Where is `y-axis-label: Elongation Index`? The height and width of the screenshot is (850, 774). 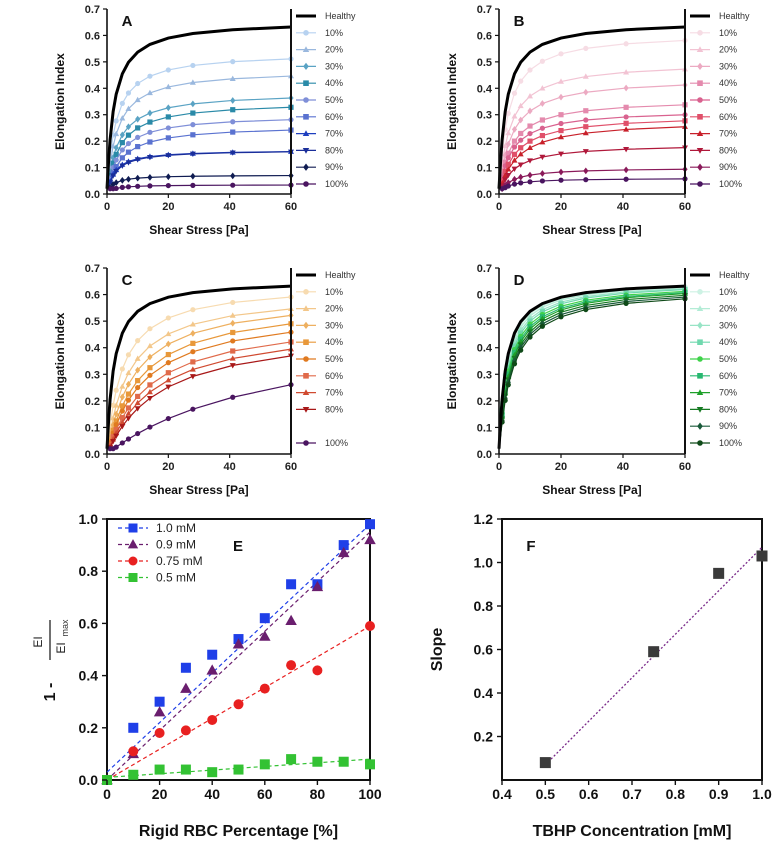
y-axis-label: Elongation Index is located at coordinates (60, 360).